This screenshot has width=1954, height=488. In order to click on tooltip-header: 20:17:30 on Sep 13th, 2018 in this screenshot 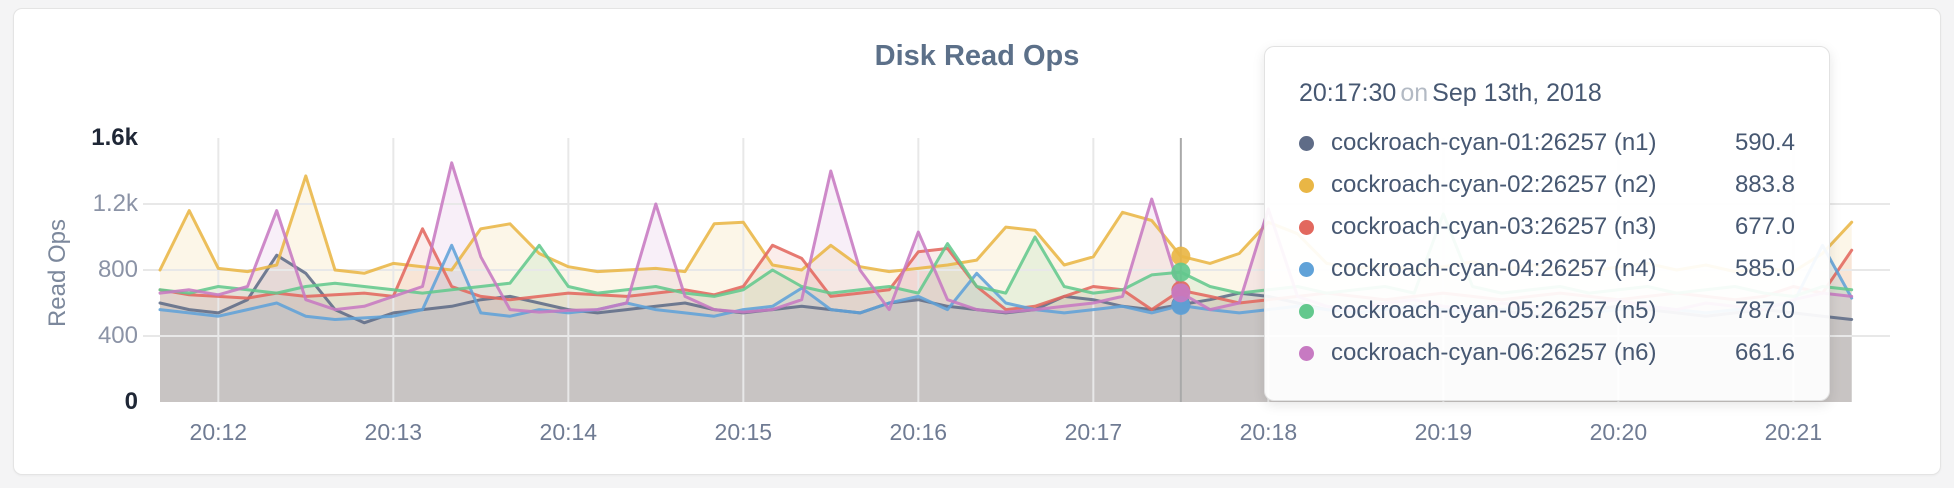, I will do `click(1547, 93)`.